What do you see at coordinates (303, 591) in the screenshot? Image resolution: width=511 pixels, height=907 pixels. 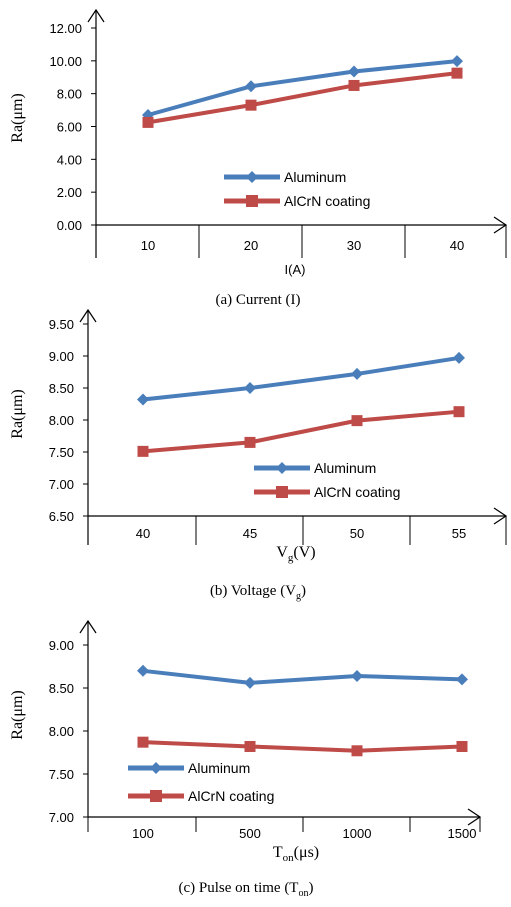 I see `chart-b-caption-tail: )` at bounding box center [303, 591].